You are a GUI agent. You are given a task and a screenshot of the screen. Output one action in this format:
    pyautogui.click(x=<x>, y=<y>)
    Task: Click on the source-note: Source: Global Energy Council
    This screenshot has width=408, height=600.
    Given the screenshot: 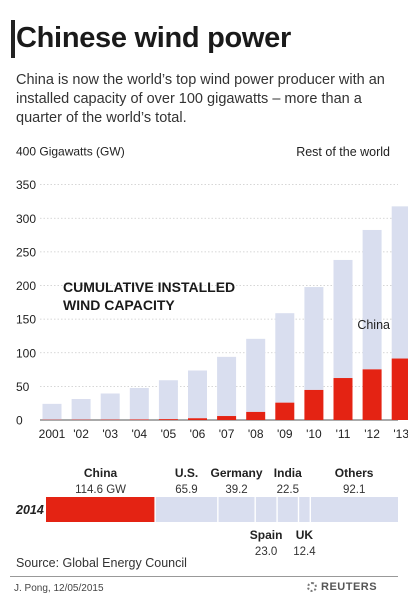 What is the action you would take?
    pyautogui.click(x=101, y=563)
    